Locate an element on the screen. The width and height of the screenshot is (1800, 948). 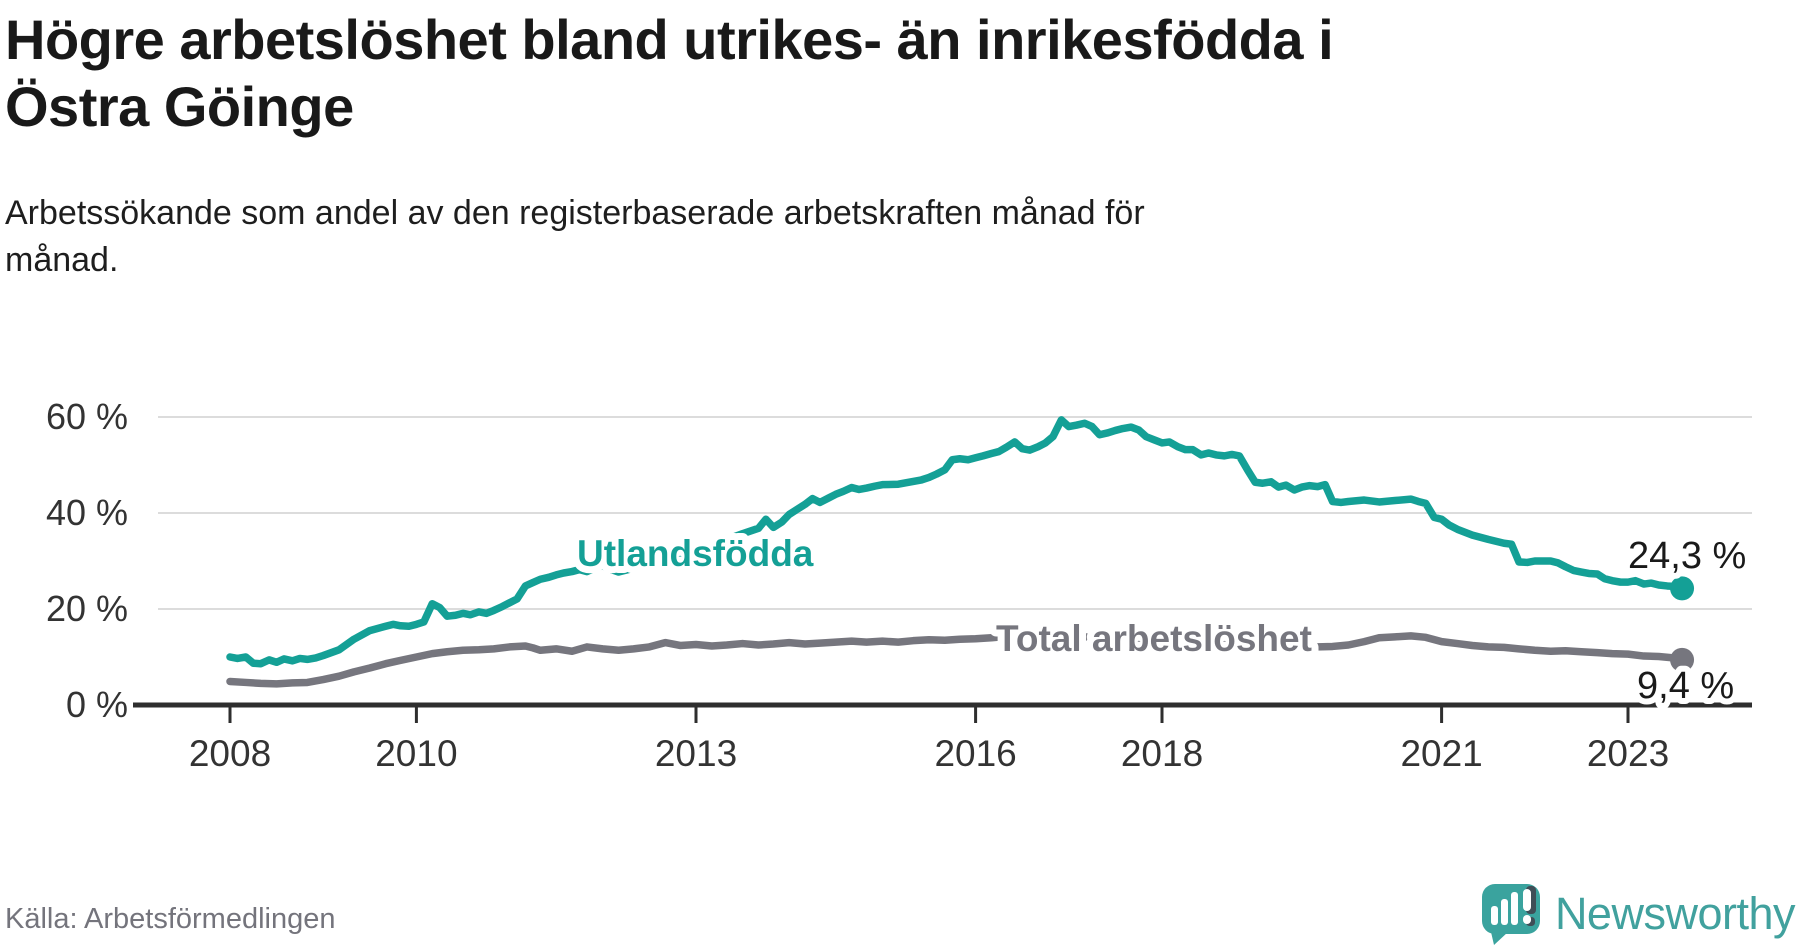
series-label-total: Total arbetslöshet is located at coordinates (1154, 638).